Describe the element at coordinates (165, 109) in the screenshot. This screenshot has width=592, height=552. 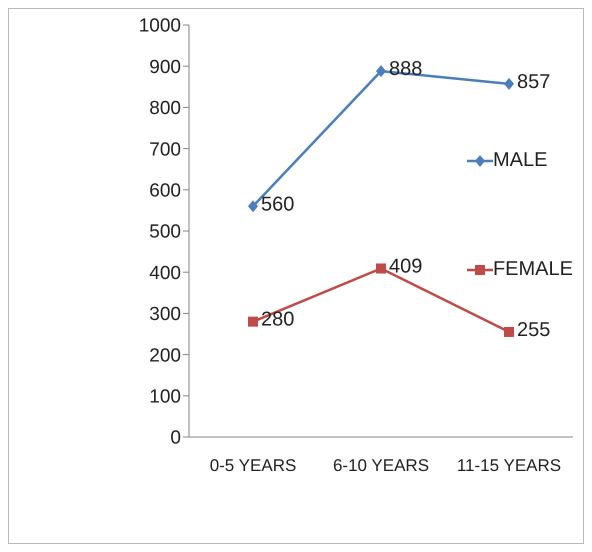
I see `y-tick-label: 800` at that location.